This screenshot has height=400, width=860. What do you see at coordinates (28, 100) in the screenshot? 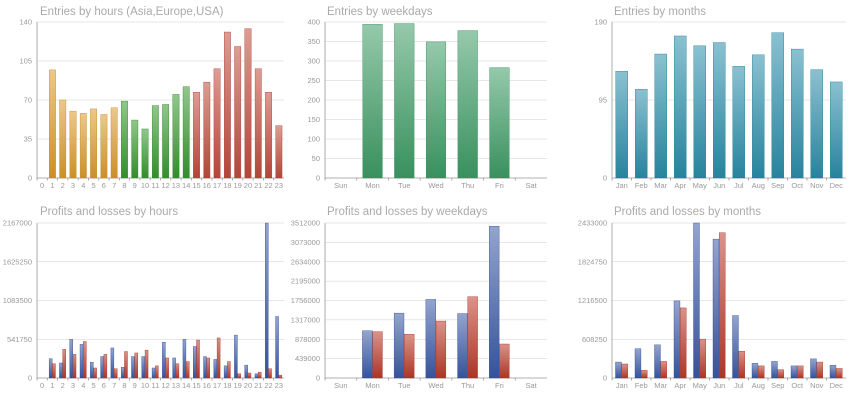
I see `y-tick-label: 70` at bounding box center [28, 100].